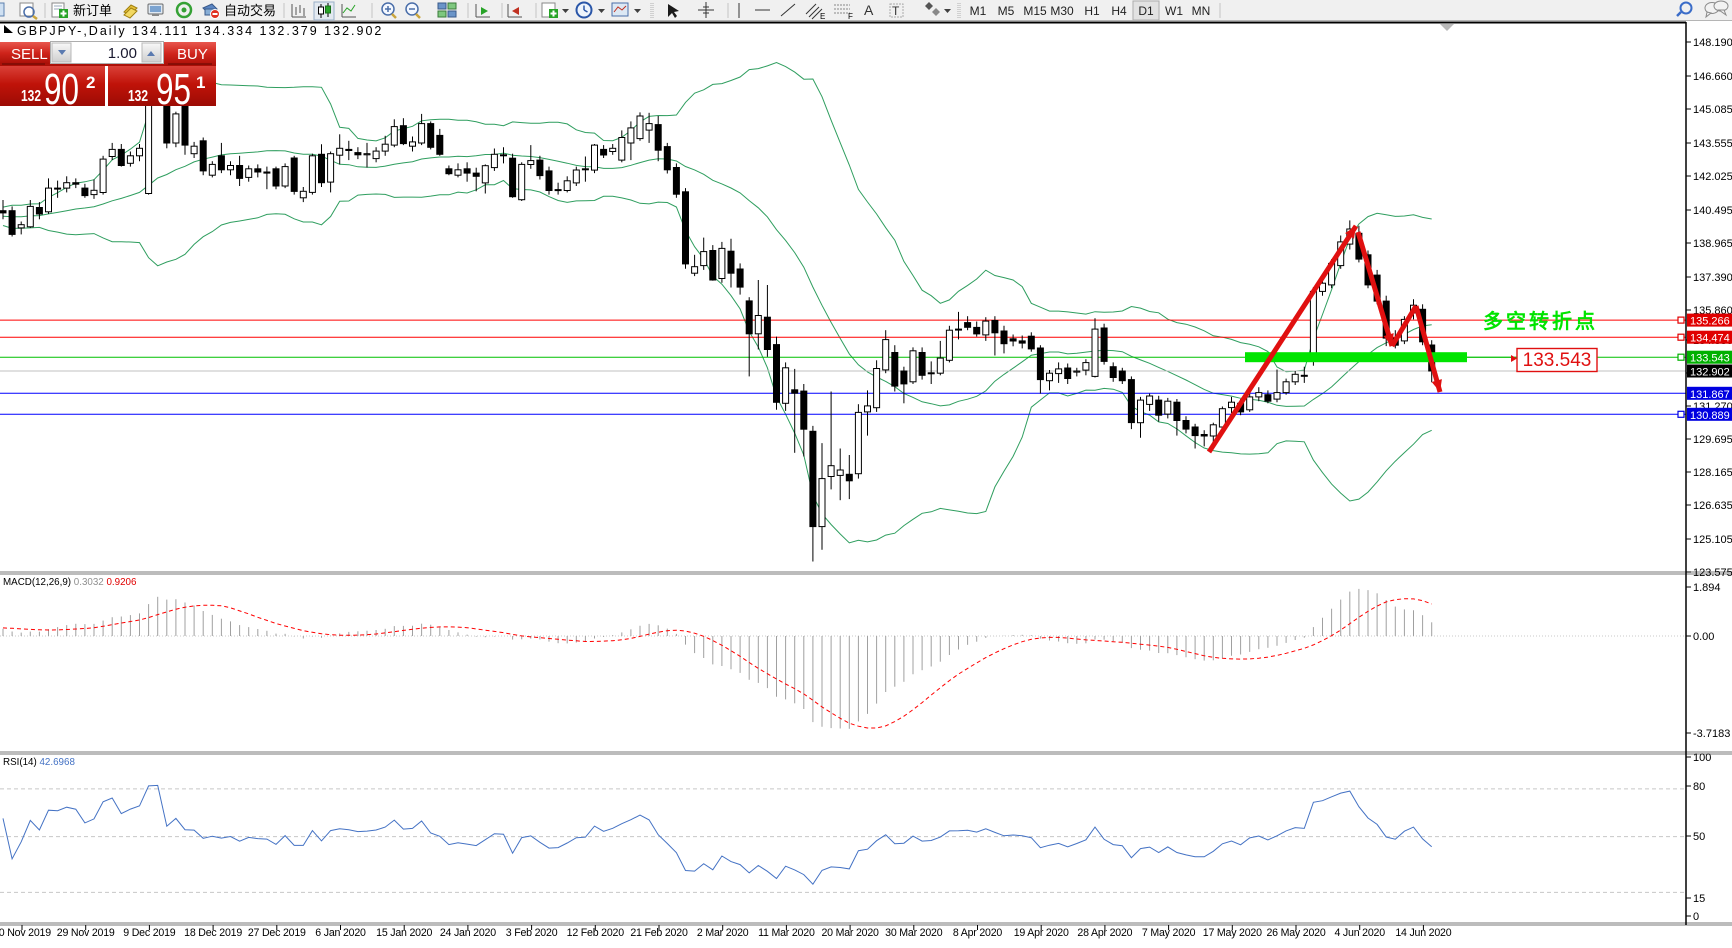  Describe the element at coordinates (1423, 933) in the screenshot. I see `svg-text: 14 Jun 2020` at that location.